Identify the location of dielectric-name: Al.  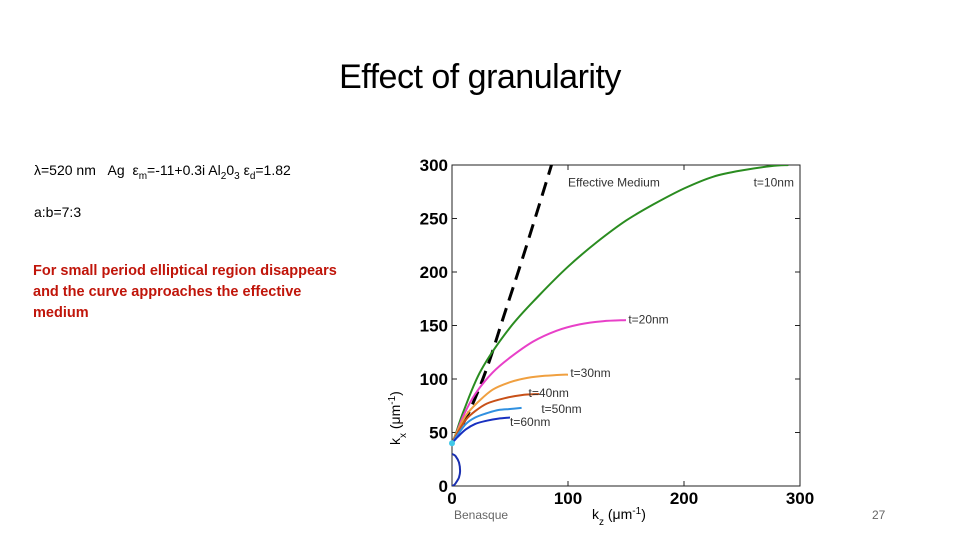
(214, 170).